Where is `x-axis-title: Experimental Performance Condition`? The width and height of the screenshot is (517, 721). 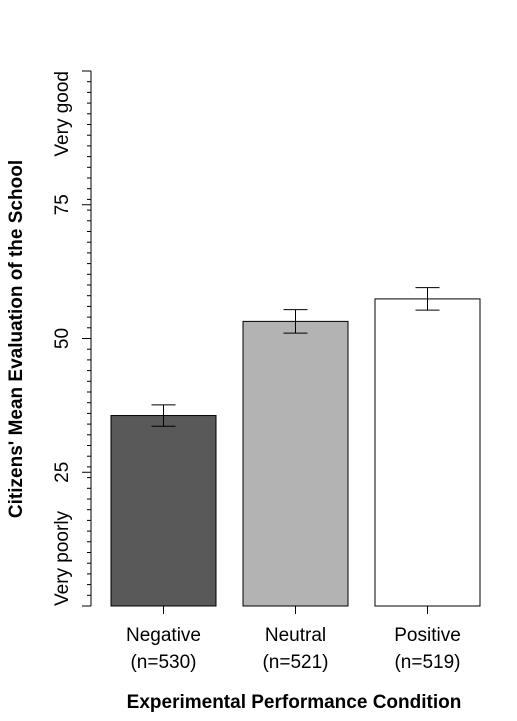
x-axis-title: Experimental Performance Condition is located at coordinates (294, 702).